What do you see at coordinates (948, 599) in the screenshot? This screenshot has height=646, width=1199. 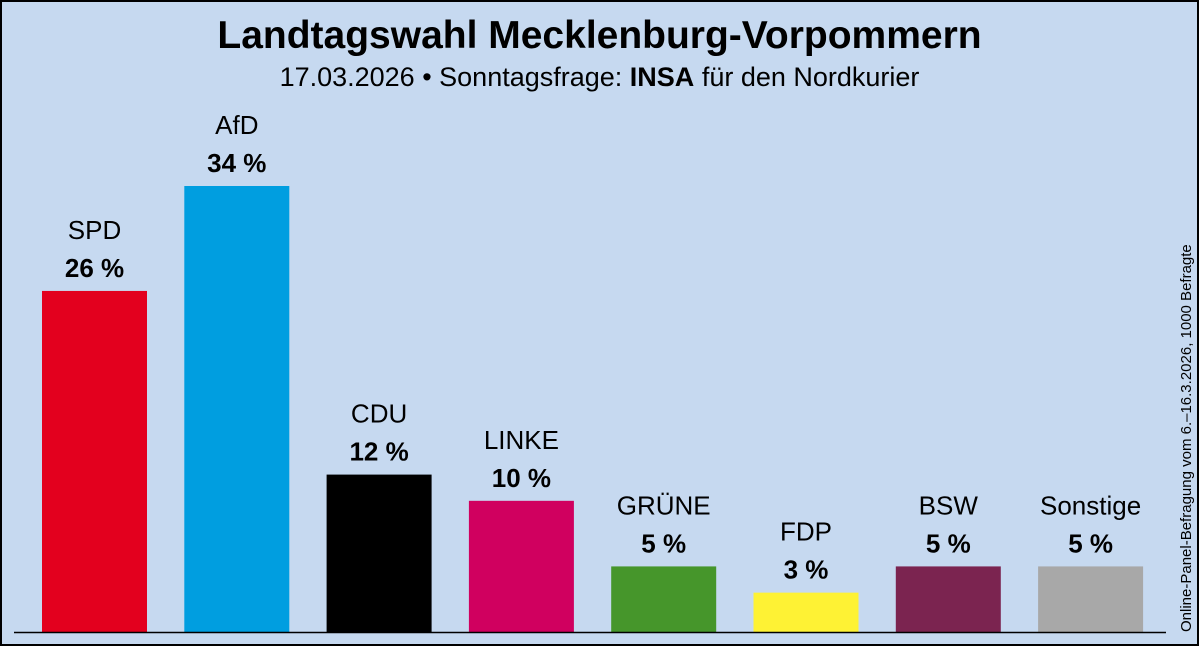 I see `bar-bsw` at bounding box center [948, 599].